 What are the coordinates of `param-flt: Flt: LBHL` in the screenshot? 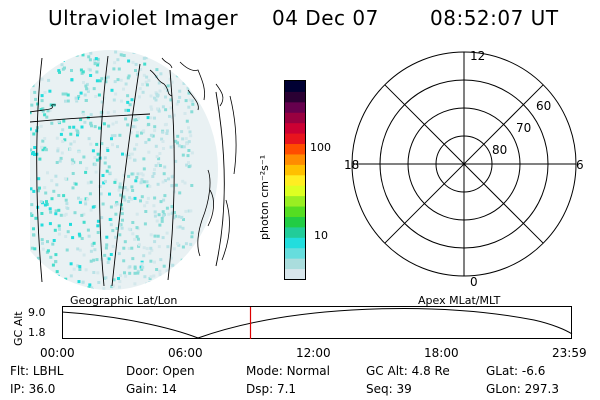 It's located at (37, 371).